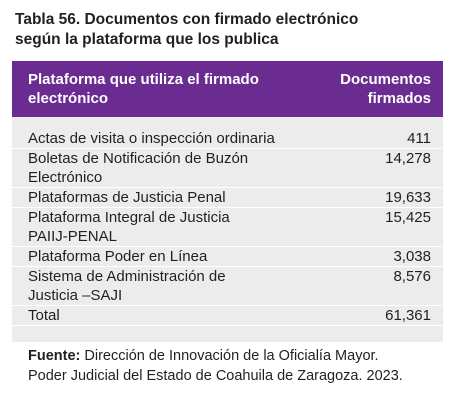 The height and width of the screenshot is (401, 455). I want to click on row-label: Actas de visita o inspección ordinaria, so click(151, 138).